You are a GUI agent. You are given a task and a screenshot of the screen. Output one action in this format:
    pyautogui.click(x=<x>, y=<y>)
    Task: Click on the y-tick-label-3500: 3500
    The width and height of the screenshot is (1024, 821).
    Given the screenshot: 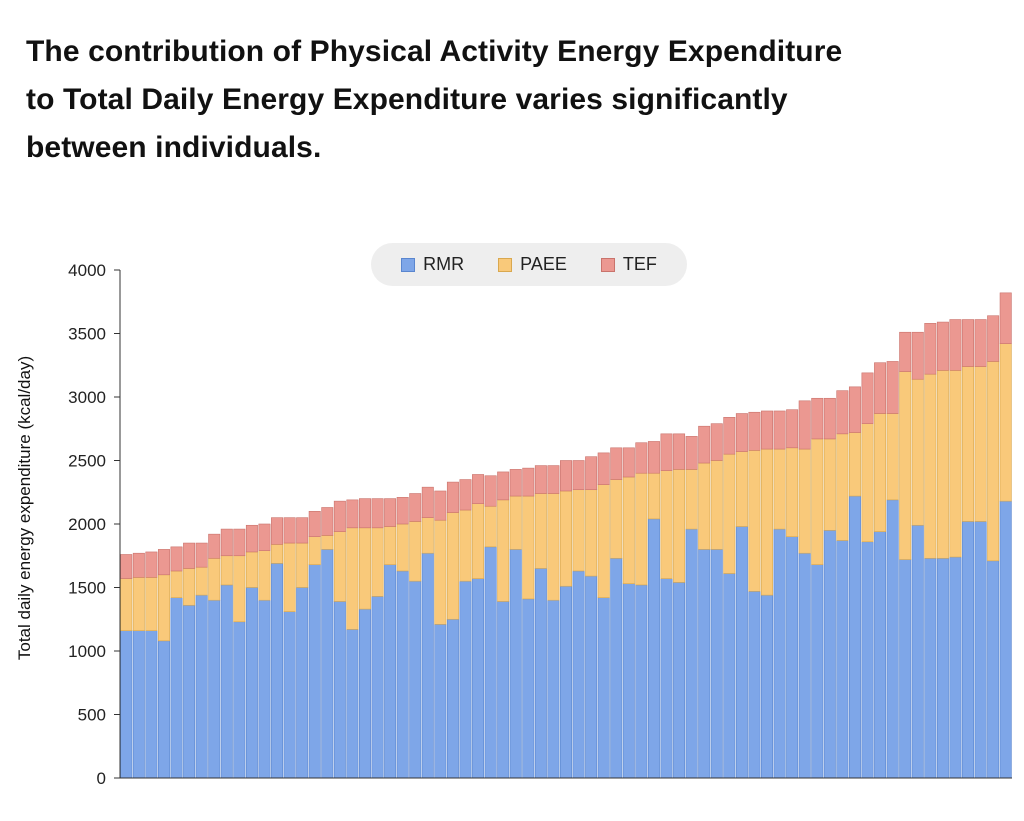 What is the action you would take?
    pyautogui.click(x=87, y=334)
    